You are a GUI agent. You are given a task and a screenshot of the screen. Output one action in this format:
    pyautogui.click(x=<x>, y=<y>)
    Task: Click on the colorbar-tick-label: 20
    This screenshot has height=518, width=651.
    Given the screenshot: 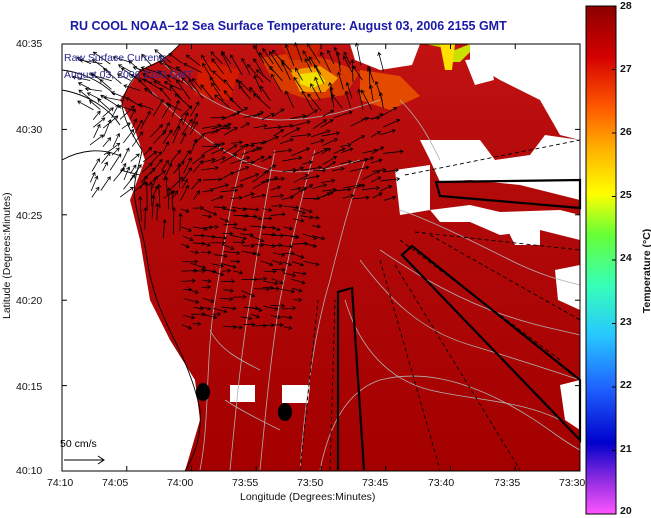 What is the action you would take?
    pyautogui.click(x=626, y=511)
    